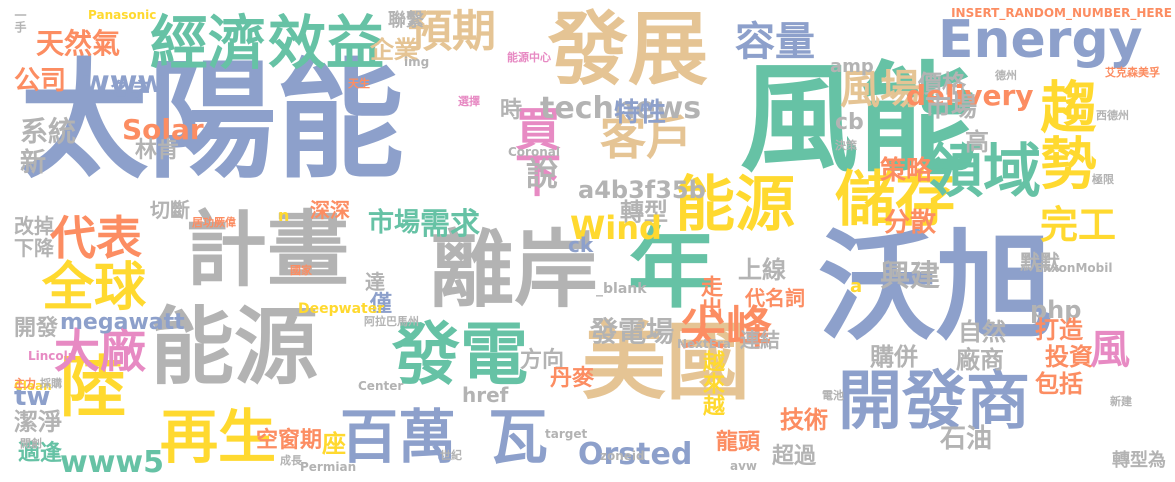 The width and height of the screenshot is (1175, 482). I want to click on word-linken: 林肯, so click(157, 150).